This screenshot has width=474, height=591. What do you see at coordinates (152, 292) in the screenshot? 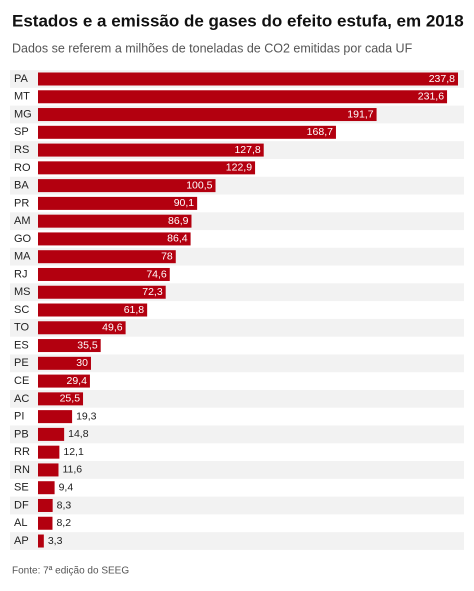
I see `value-label: 72,3` at bounding box center [152, 292].